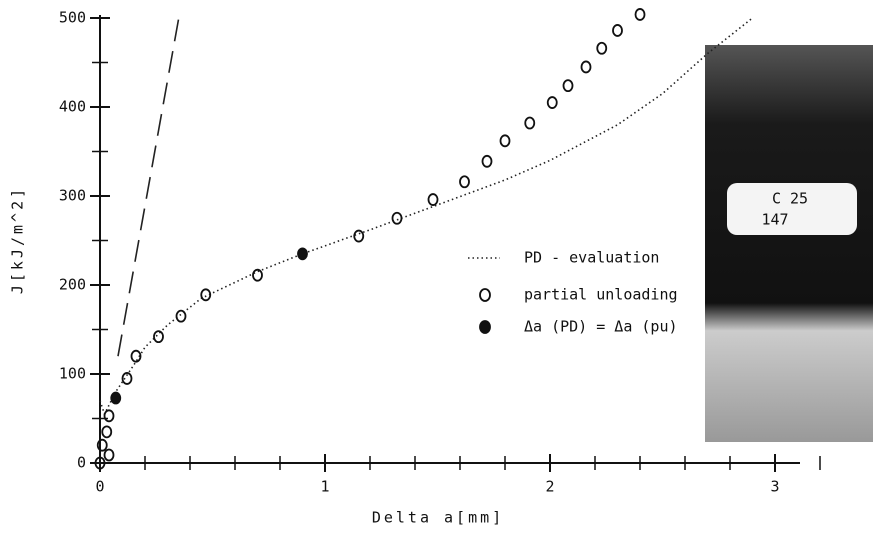 The image size is (874, 535). What do you see at coordinates (774, 220) in the screenshot?
I see `inset-label: 147` at bounding box center [774, 220].